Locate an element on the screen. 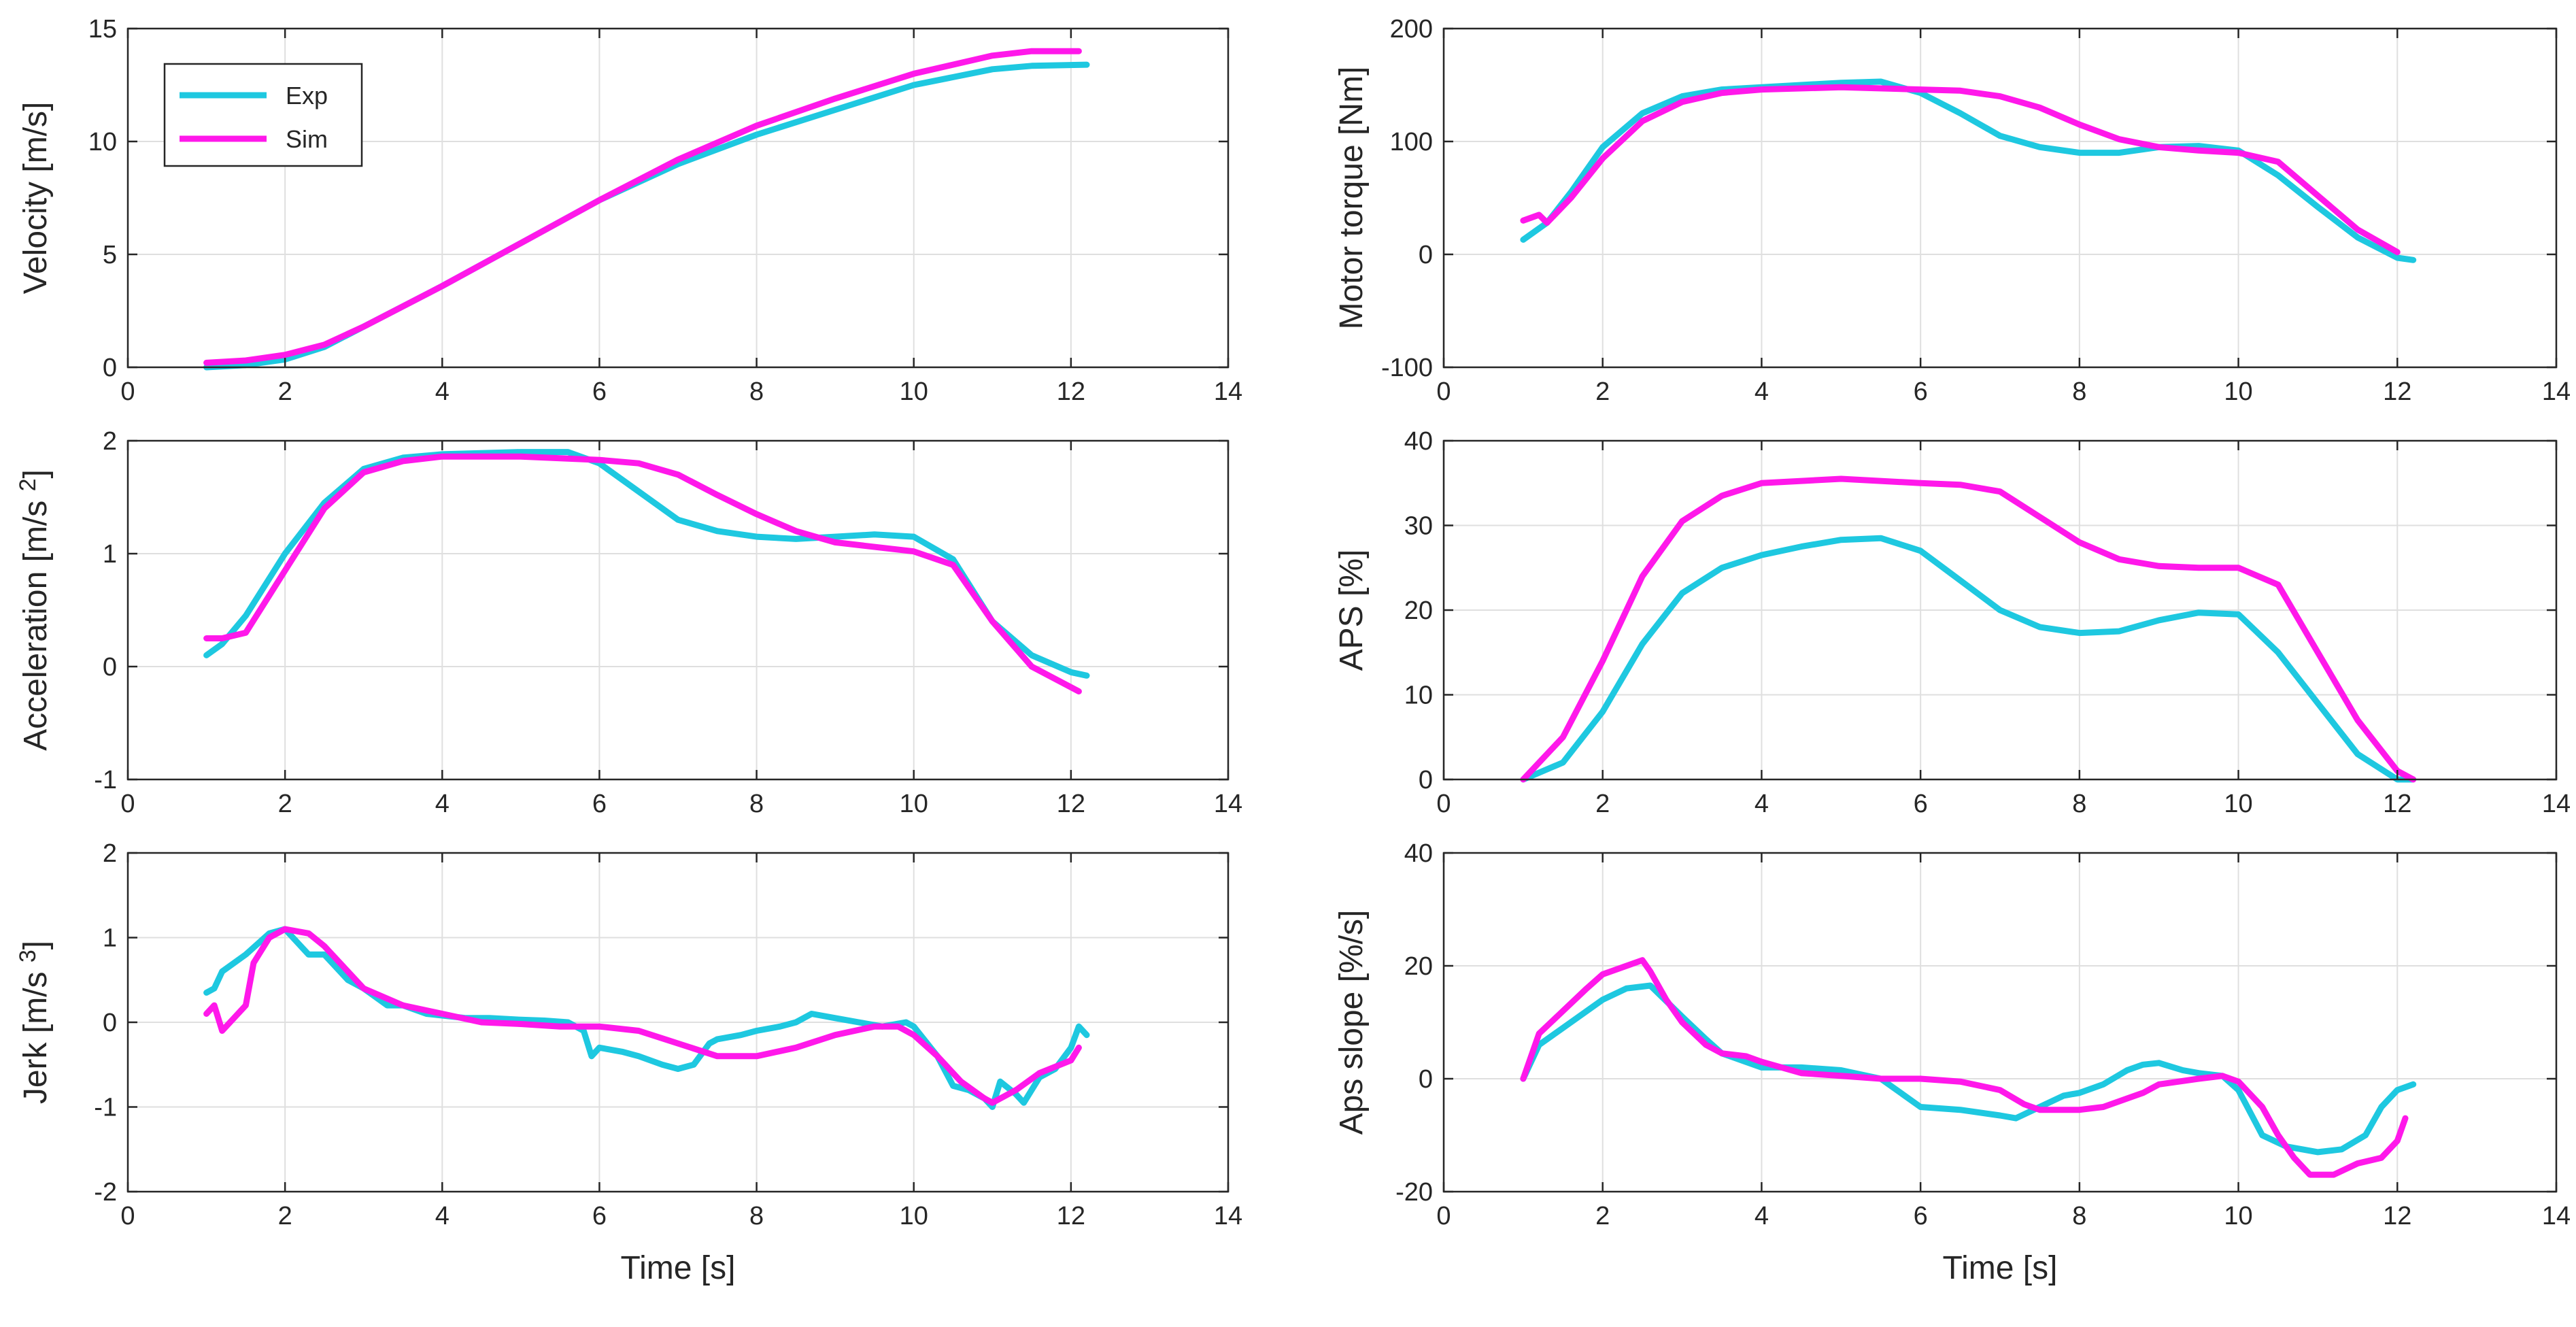  legend-label-sim: Sim is located at coordinates (307, 139).